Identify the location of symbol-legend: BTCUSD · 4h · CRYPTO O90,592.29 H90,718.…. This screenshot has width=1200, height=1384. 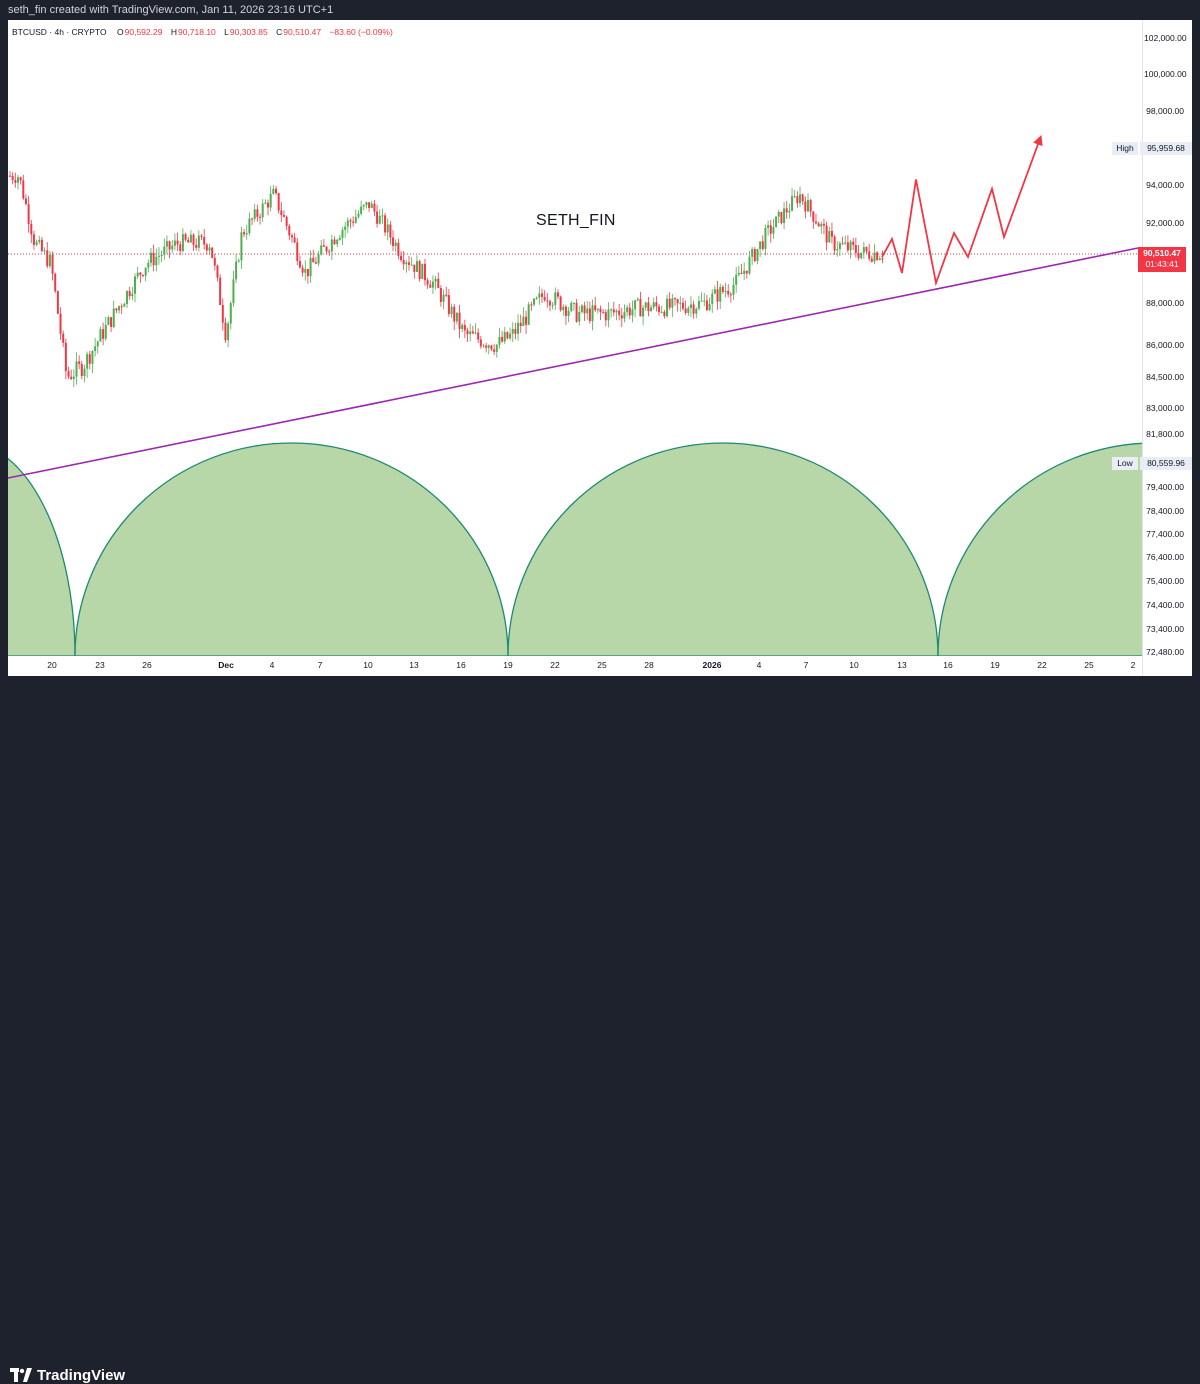
(205, 32).